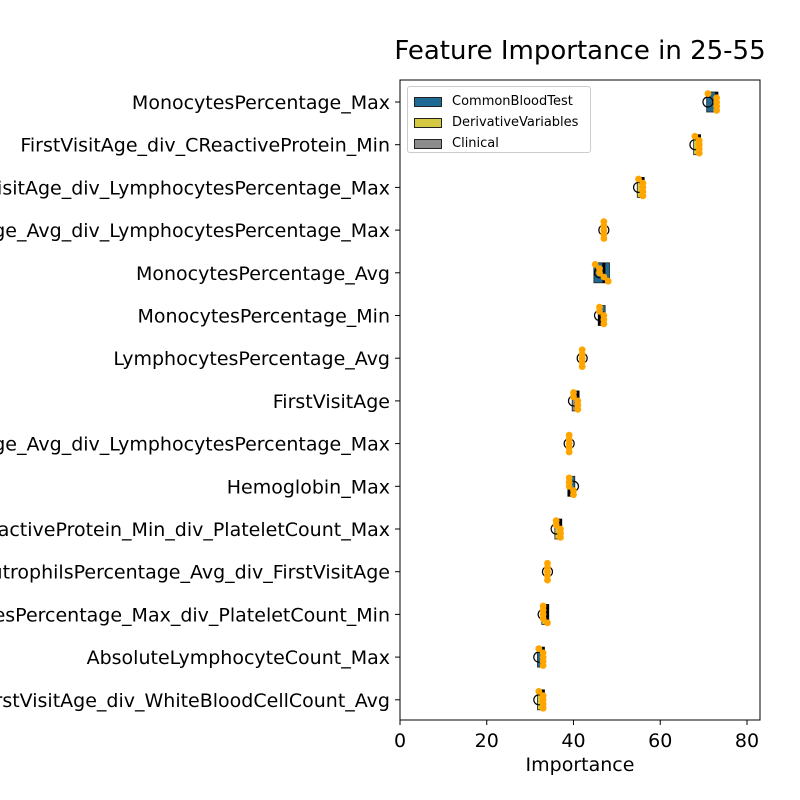  I want to click on feature-label: FirstVisitAge_div_CReactiveProtein_Min, so click(205, 146).